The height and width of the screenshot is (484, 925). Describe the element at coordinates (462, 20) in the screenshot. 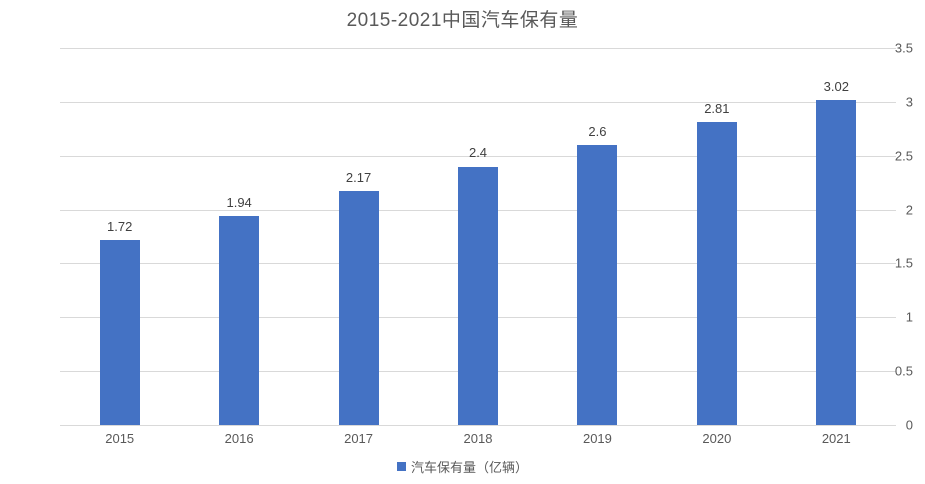

I see `chart-title: 2015-2021中国汽车保有量` at that location.